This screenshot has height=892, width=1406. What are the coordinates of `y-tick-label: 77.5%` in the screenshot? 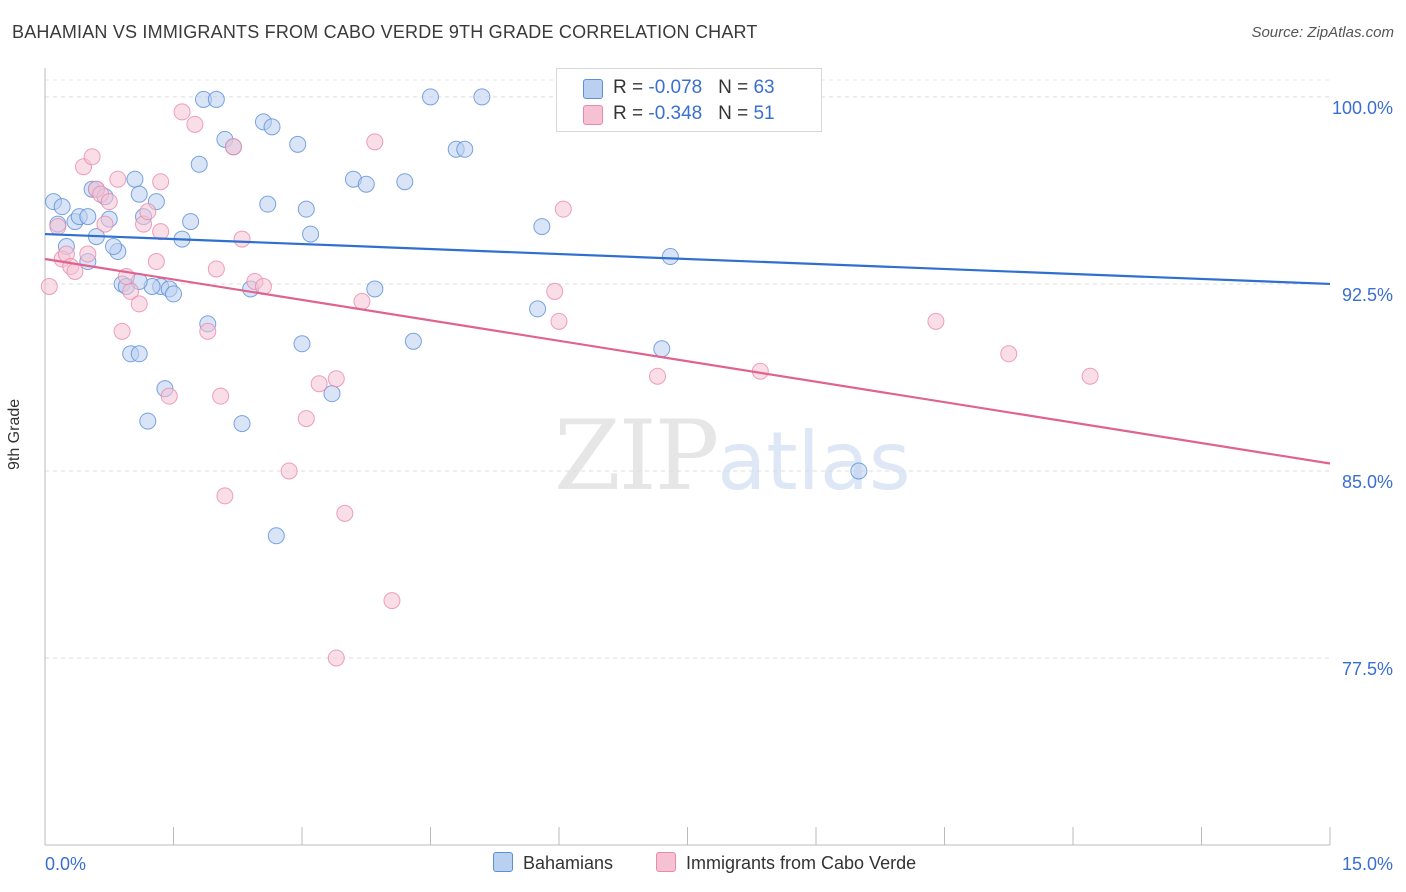 It's located at (1367, 669).